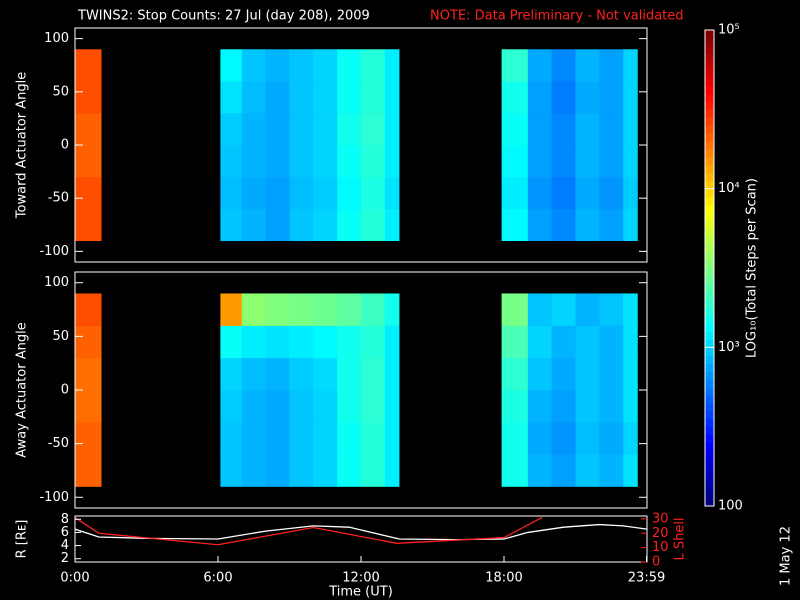  Describe the element at coordinates (58, 198) in the screenshot. I see `y-tick-label: -50` at that location.